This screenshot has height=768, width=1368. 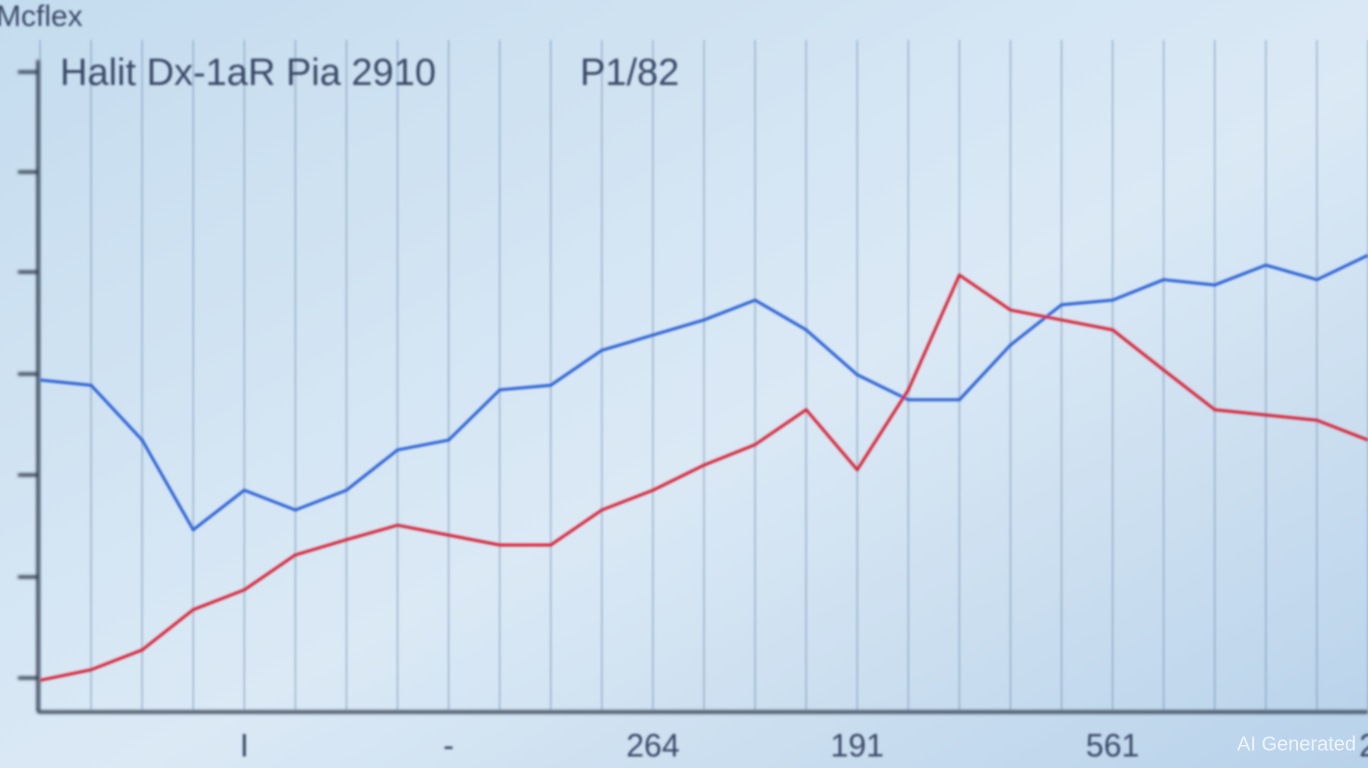 What do you see at coordinates (857, 745) in the screenshot?
I see `x-tick-label: 191` at bounding box center [857, 745].